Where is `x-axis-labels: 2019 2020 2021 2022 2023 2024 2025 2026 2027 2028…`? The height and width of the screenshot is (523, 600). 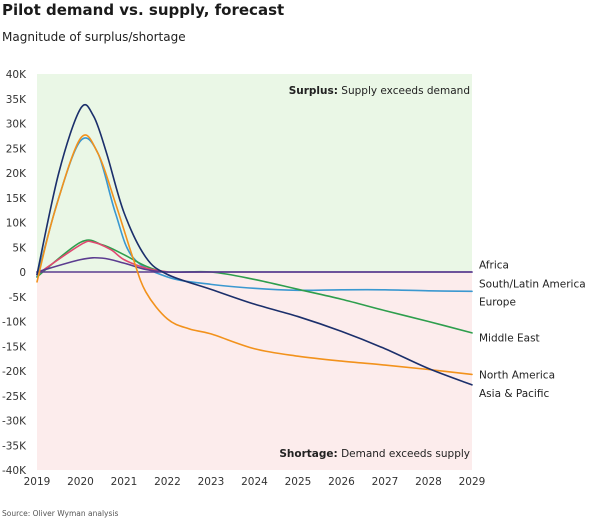 x-axis-labels: 2019 2020 2021 2022 2023 2024 2025 2026 2027 2028… is located at coordinates (255, 482).